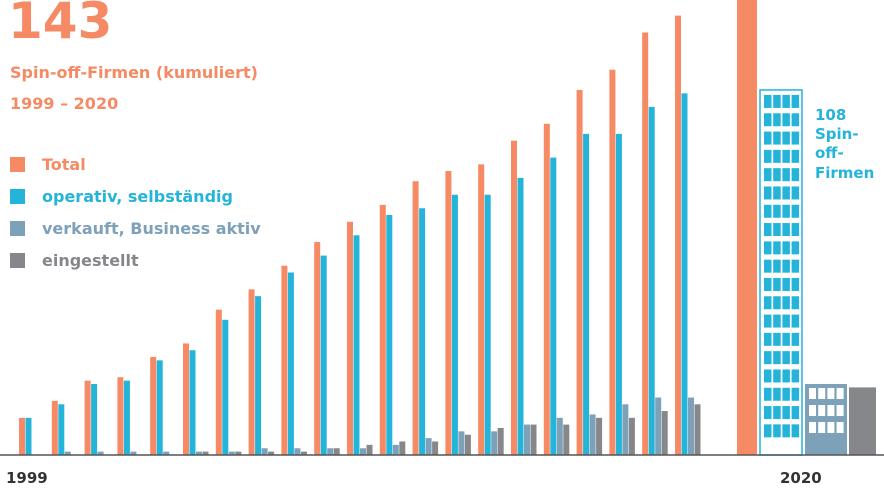 The image size is (884, 495). I want to click on legend-label-operativ: operativ, selbständig, so click(137, 196).